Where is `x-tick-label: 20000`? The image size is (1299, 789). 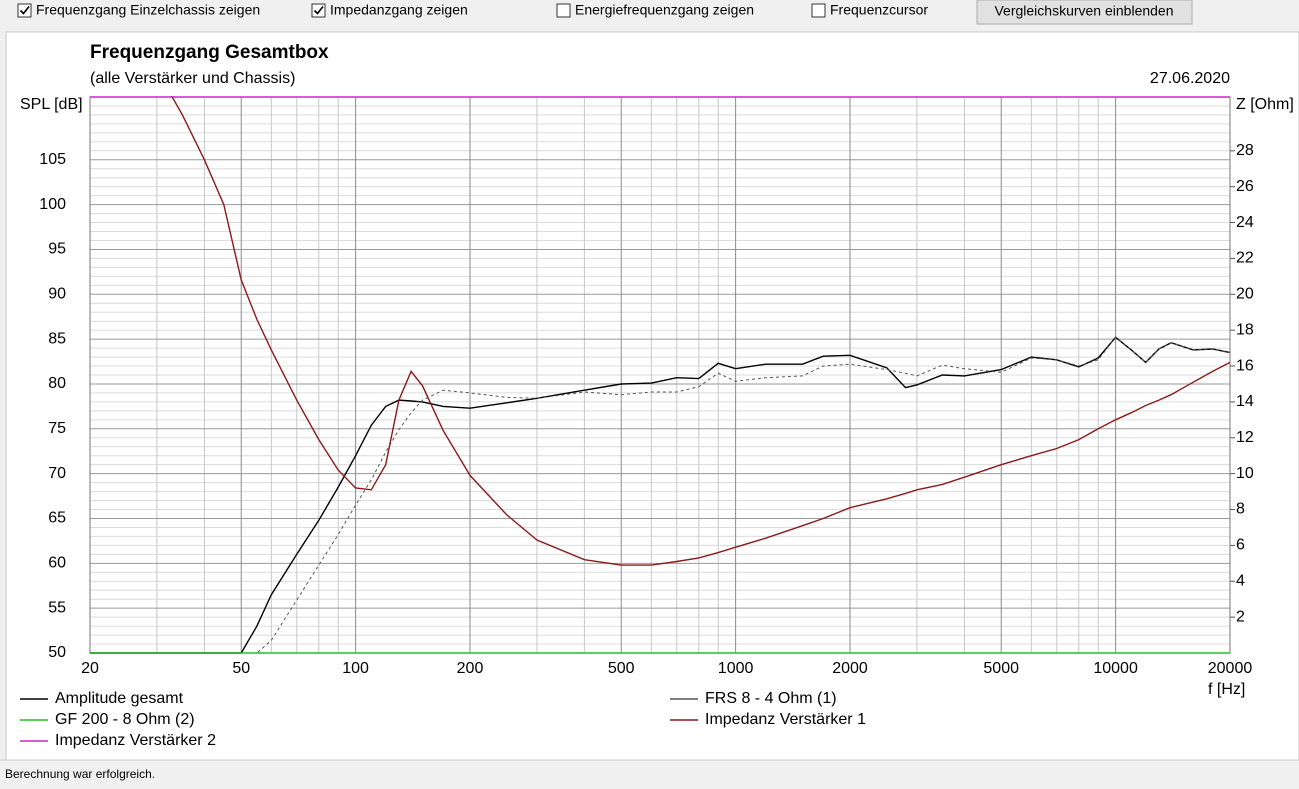 x-tick-label: 20000 is located at coordinates (1230, 668).